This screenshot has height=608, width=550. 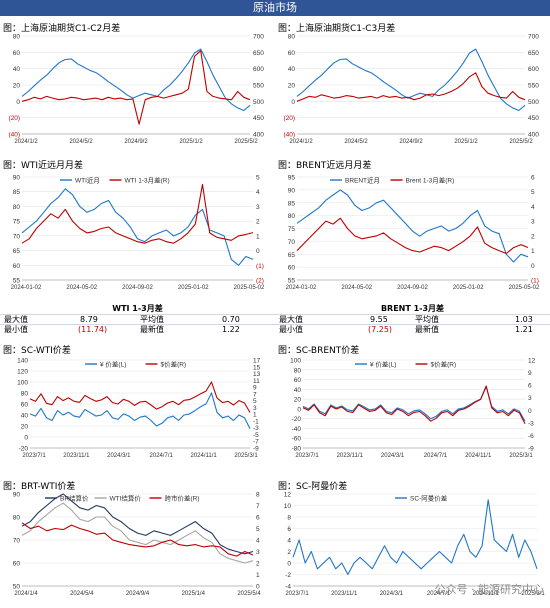 What do you see at coordinates (257, 361) in the screenshot?
I see `y-right-tick-label: 17` at bounding box center [257, 361].